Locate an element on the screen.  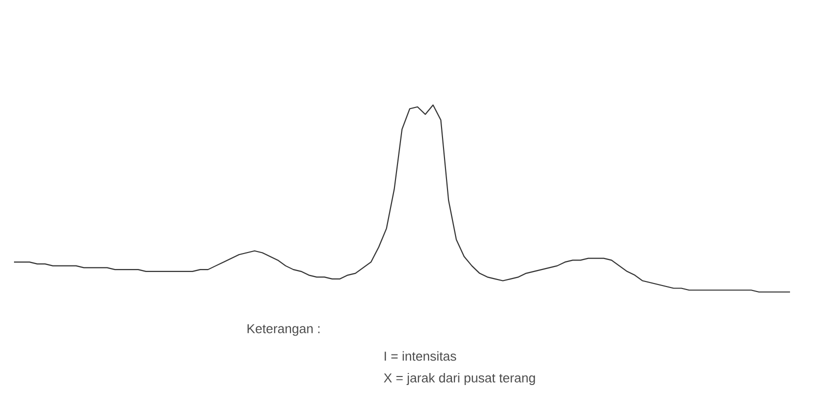
text: I = intensitas is located at coordinates (420, 356).